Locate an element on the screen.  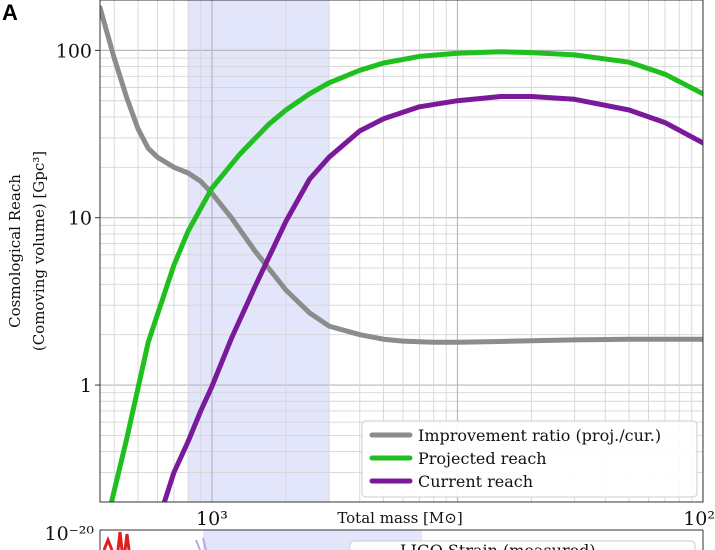
legend-label: Current reach is located at coordinates (475, 481).